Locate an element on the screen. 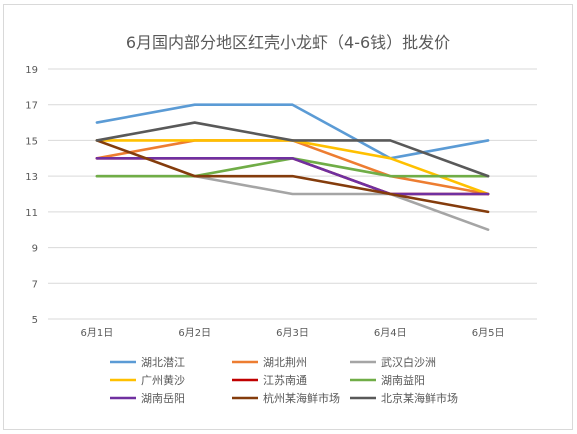 Image resolution: width=577 pixels, height=434 pixels. legend-label: 湖南岳阳 is located at coordinates (163, 398).